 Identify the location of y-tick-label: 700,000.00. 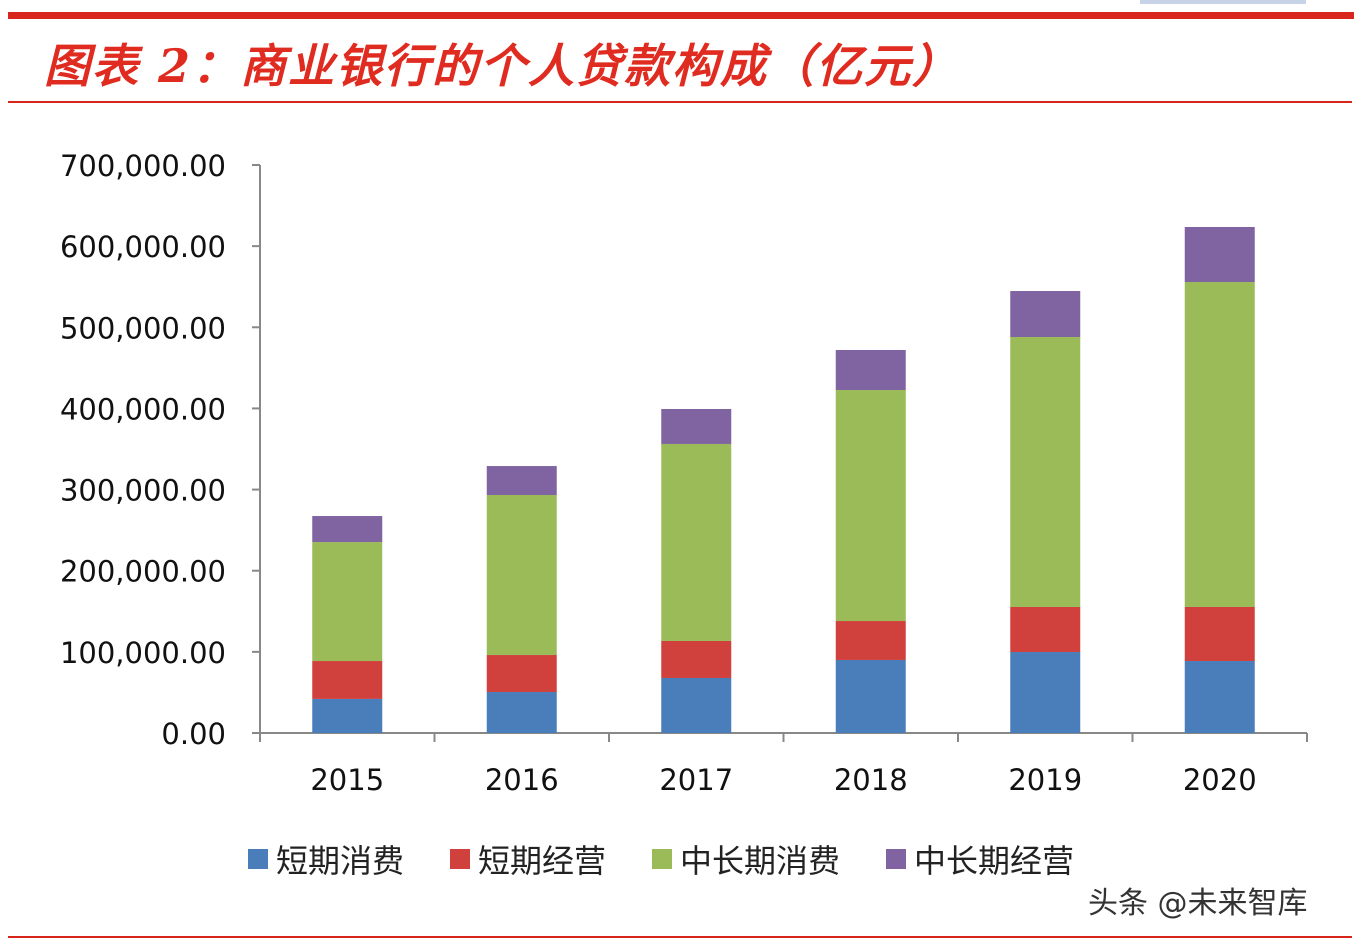
(143, 166).